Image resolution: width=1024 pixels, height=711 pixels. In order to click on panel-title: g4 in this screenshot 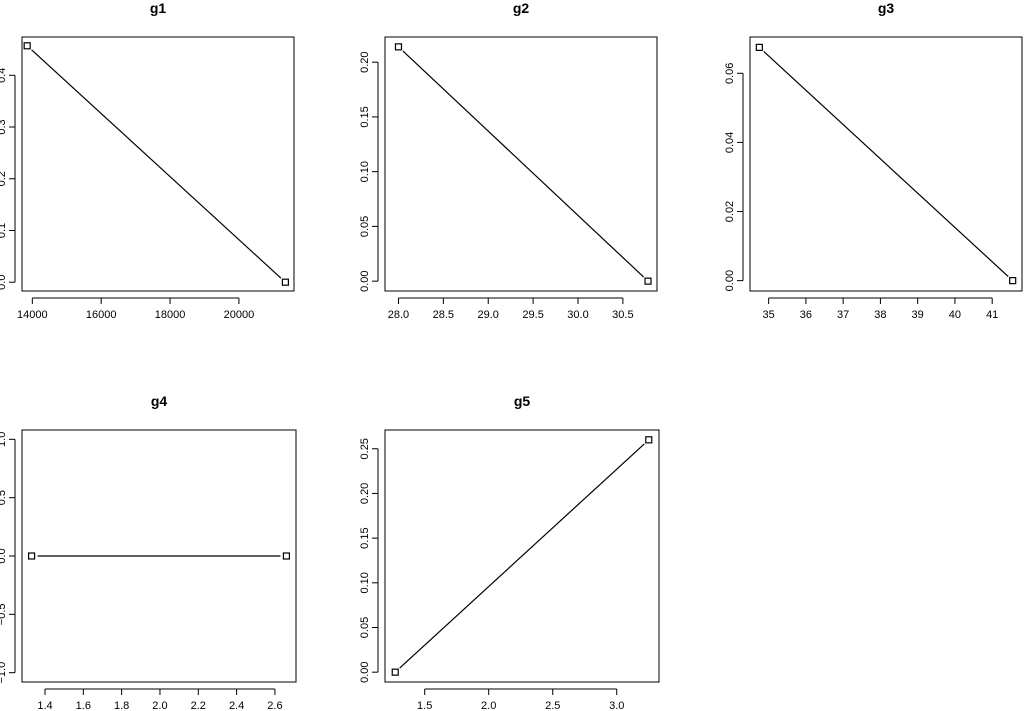, I will do `click(159, 401)`.